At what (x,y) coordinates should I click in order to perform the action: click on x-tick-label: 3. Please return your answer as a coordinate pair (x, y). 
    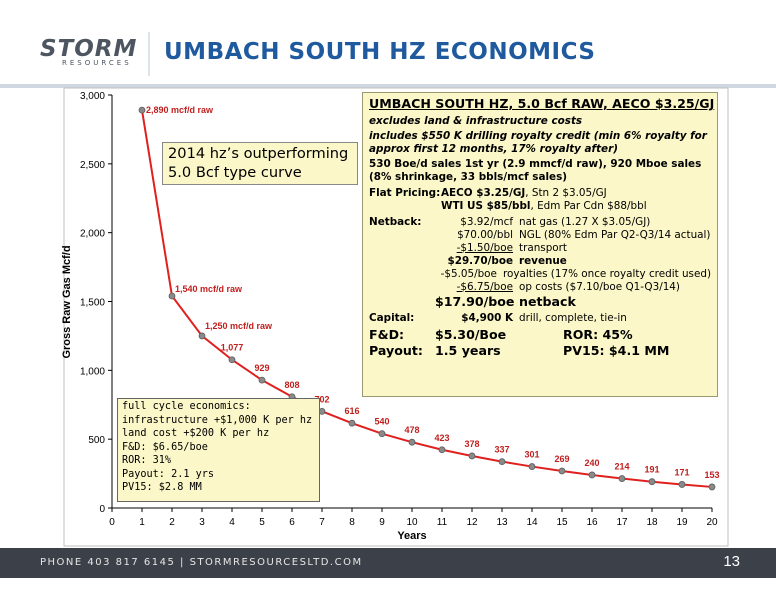
    Looking at the image, I should click on (202, 522).